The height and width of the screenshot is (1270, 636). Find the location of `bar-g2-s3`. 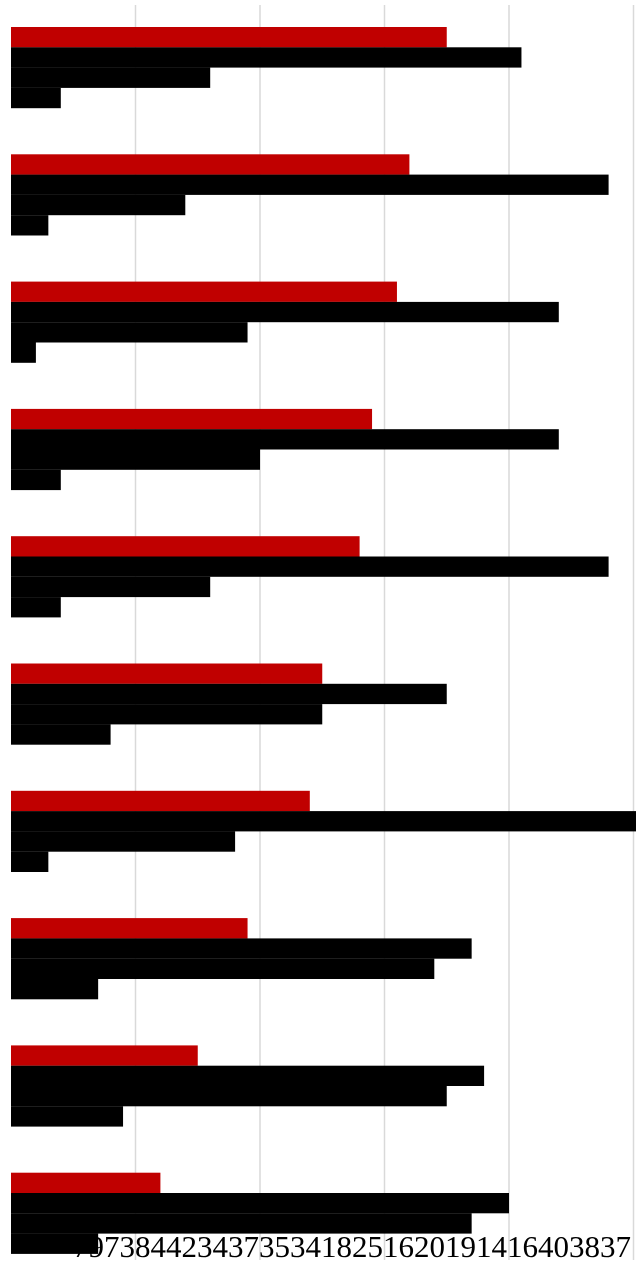

bar-g2-s3 is located at coordinates (98, 205).